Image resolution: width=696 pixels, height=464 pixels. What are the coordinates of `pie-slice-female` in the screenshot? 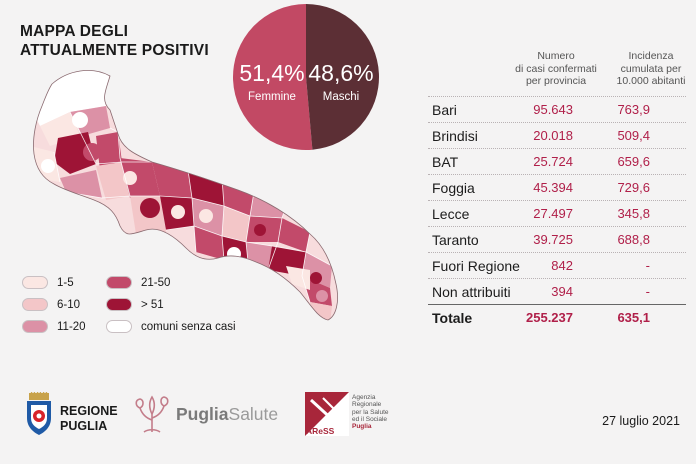 It's located at (273, 77).